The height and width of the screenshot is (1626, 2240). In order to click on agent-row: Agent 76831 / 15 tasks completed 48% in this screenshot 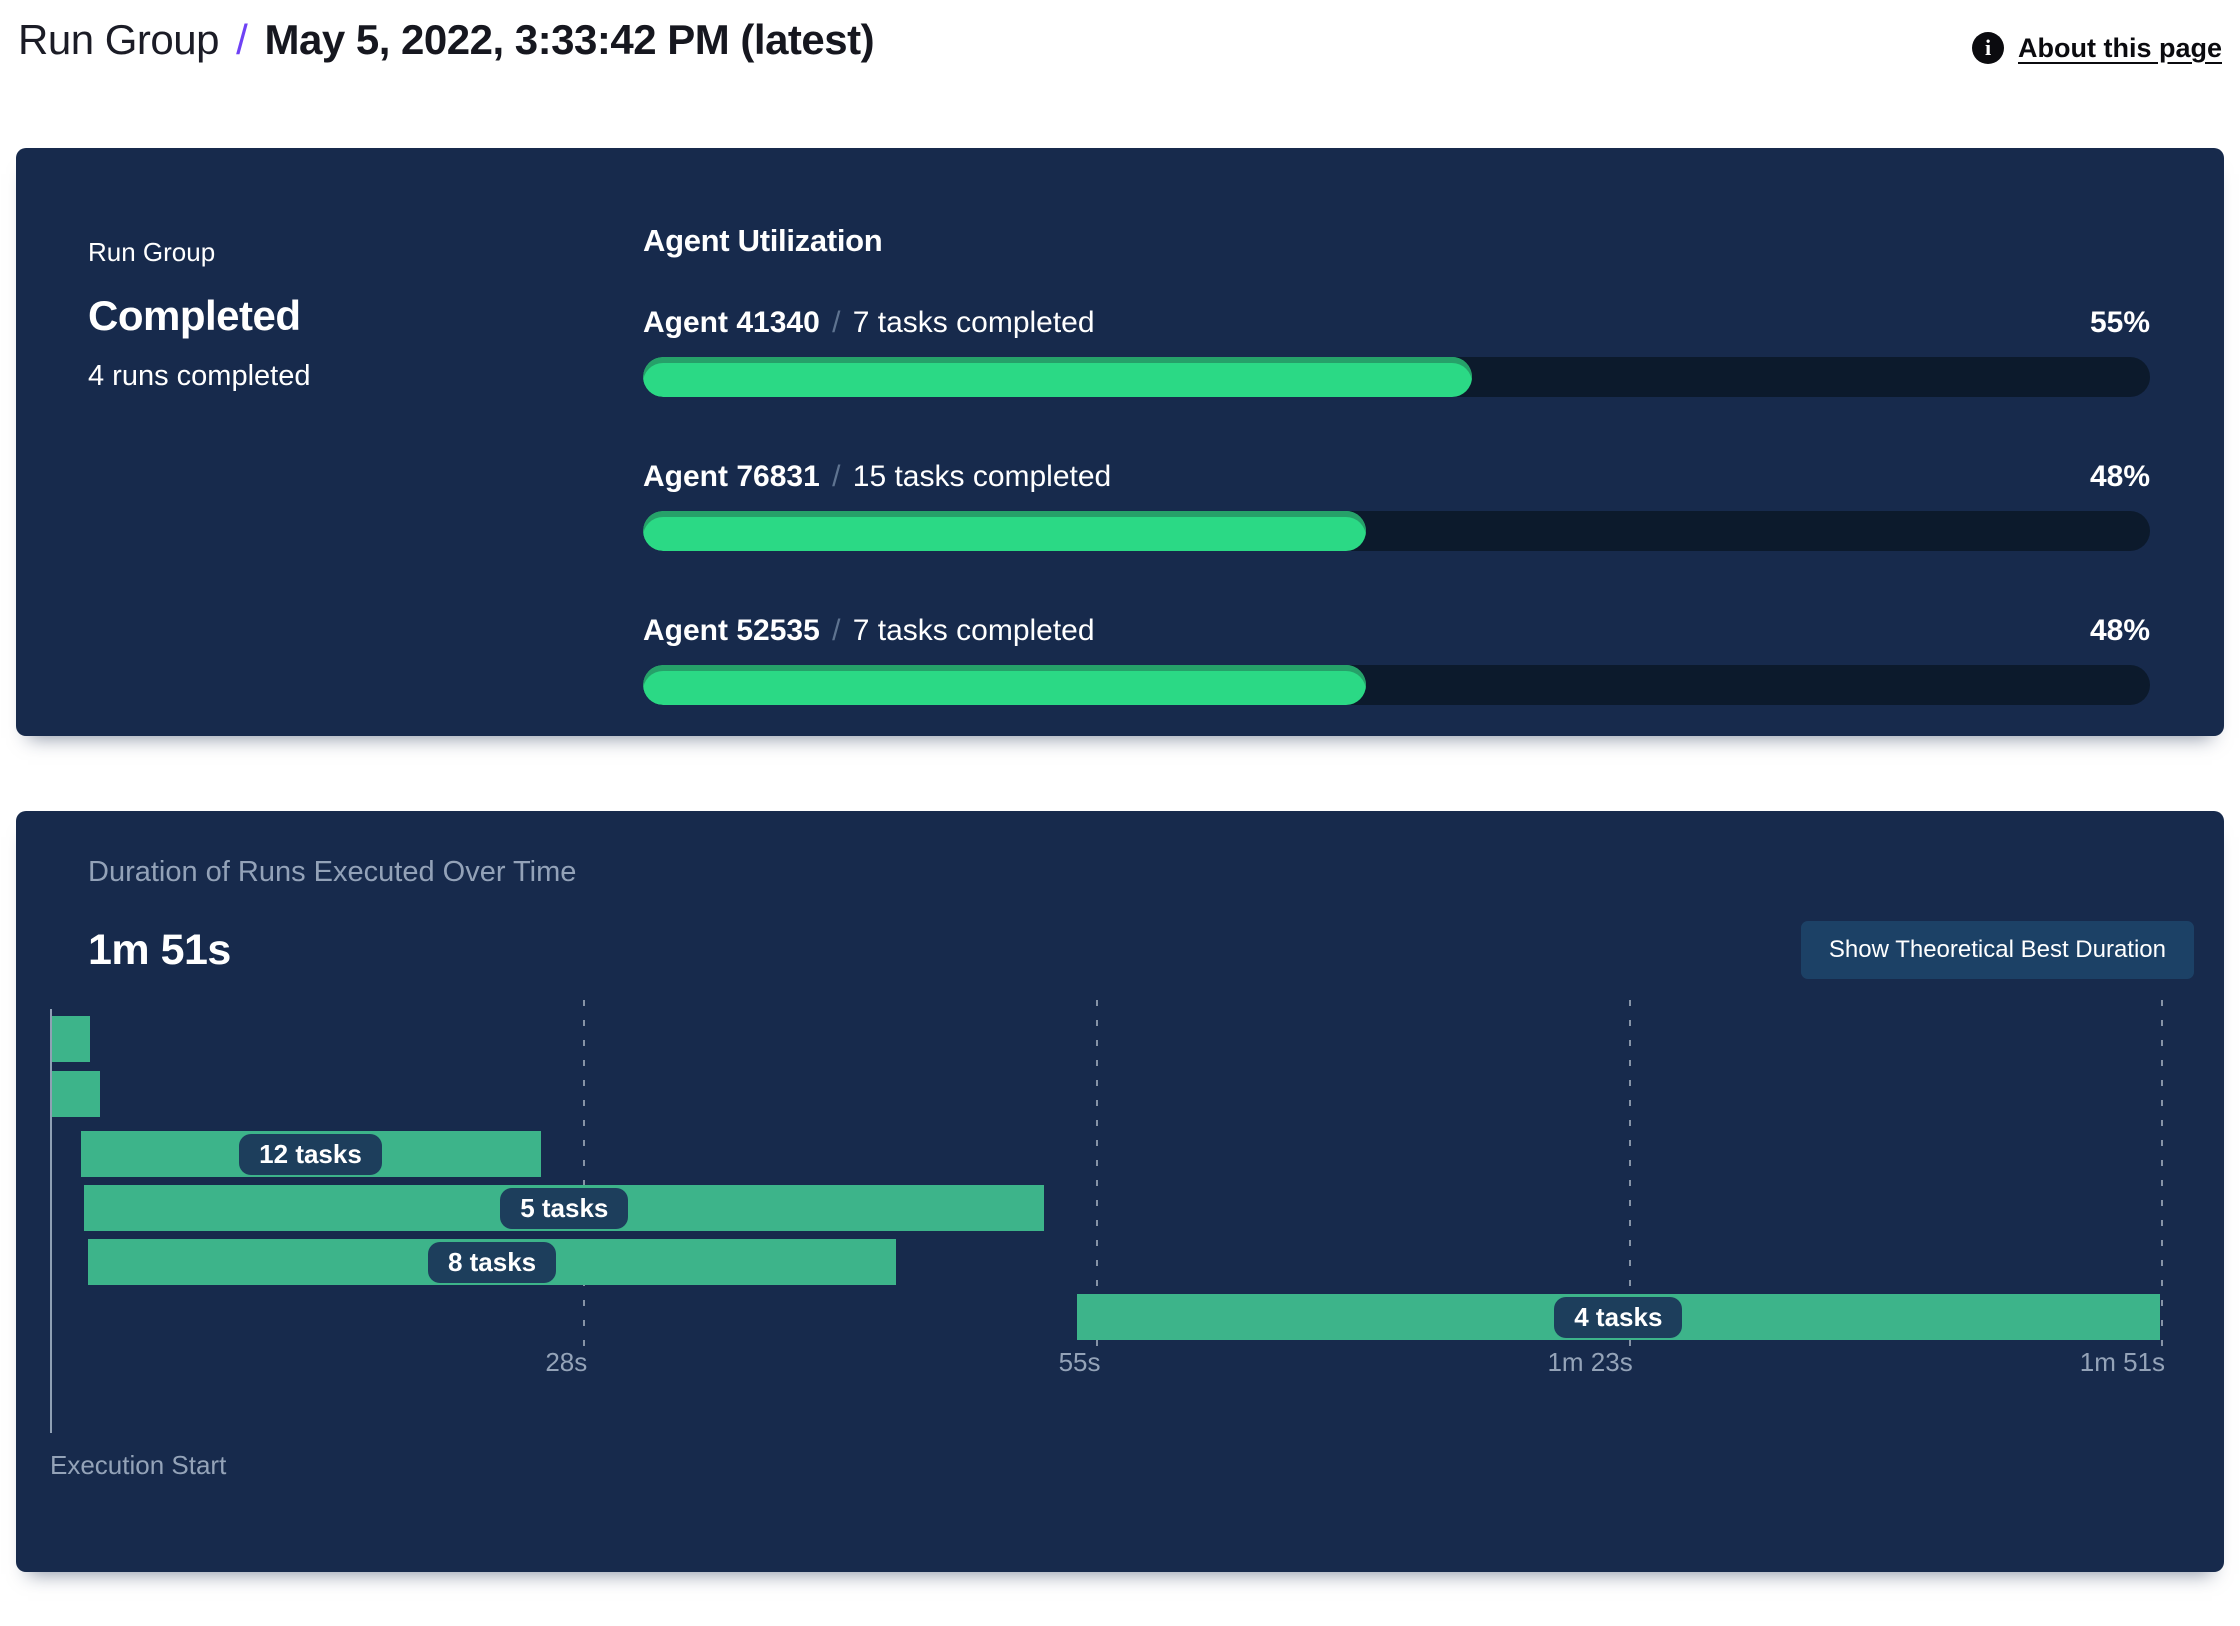, I will do `click(1396, 505)`.